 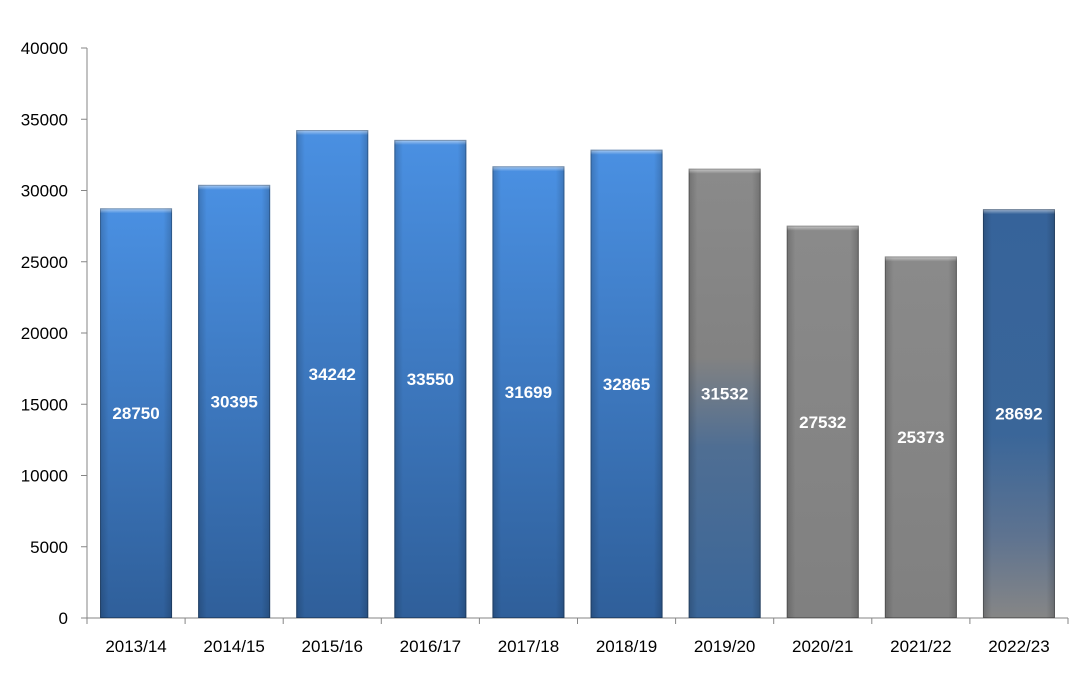 What do you see at coordinates (920, 646) in the screenshot?
I see `x-tick-label: 2021/22` at bounding box center [920, 646].